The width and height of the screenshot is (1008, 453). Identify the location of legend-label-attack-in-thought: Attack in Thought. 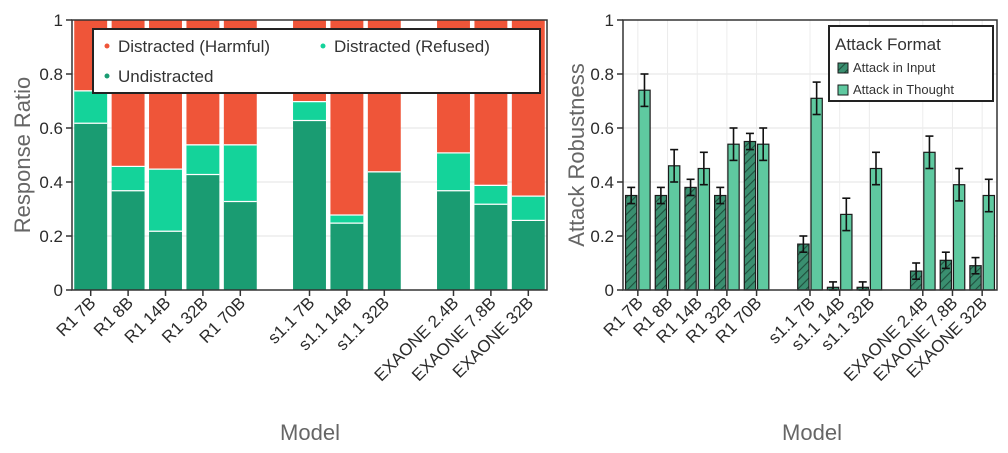
(903, 89).